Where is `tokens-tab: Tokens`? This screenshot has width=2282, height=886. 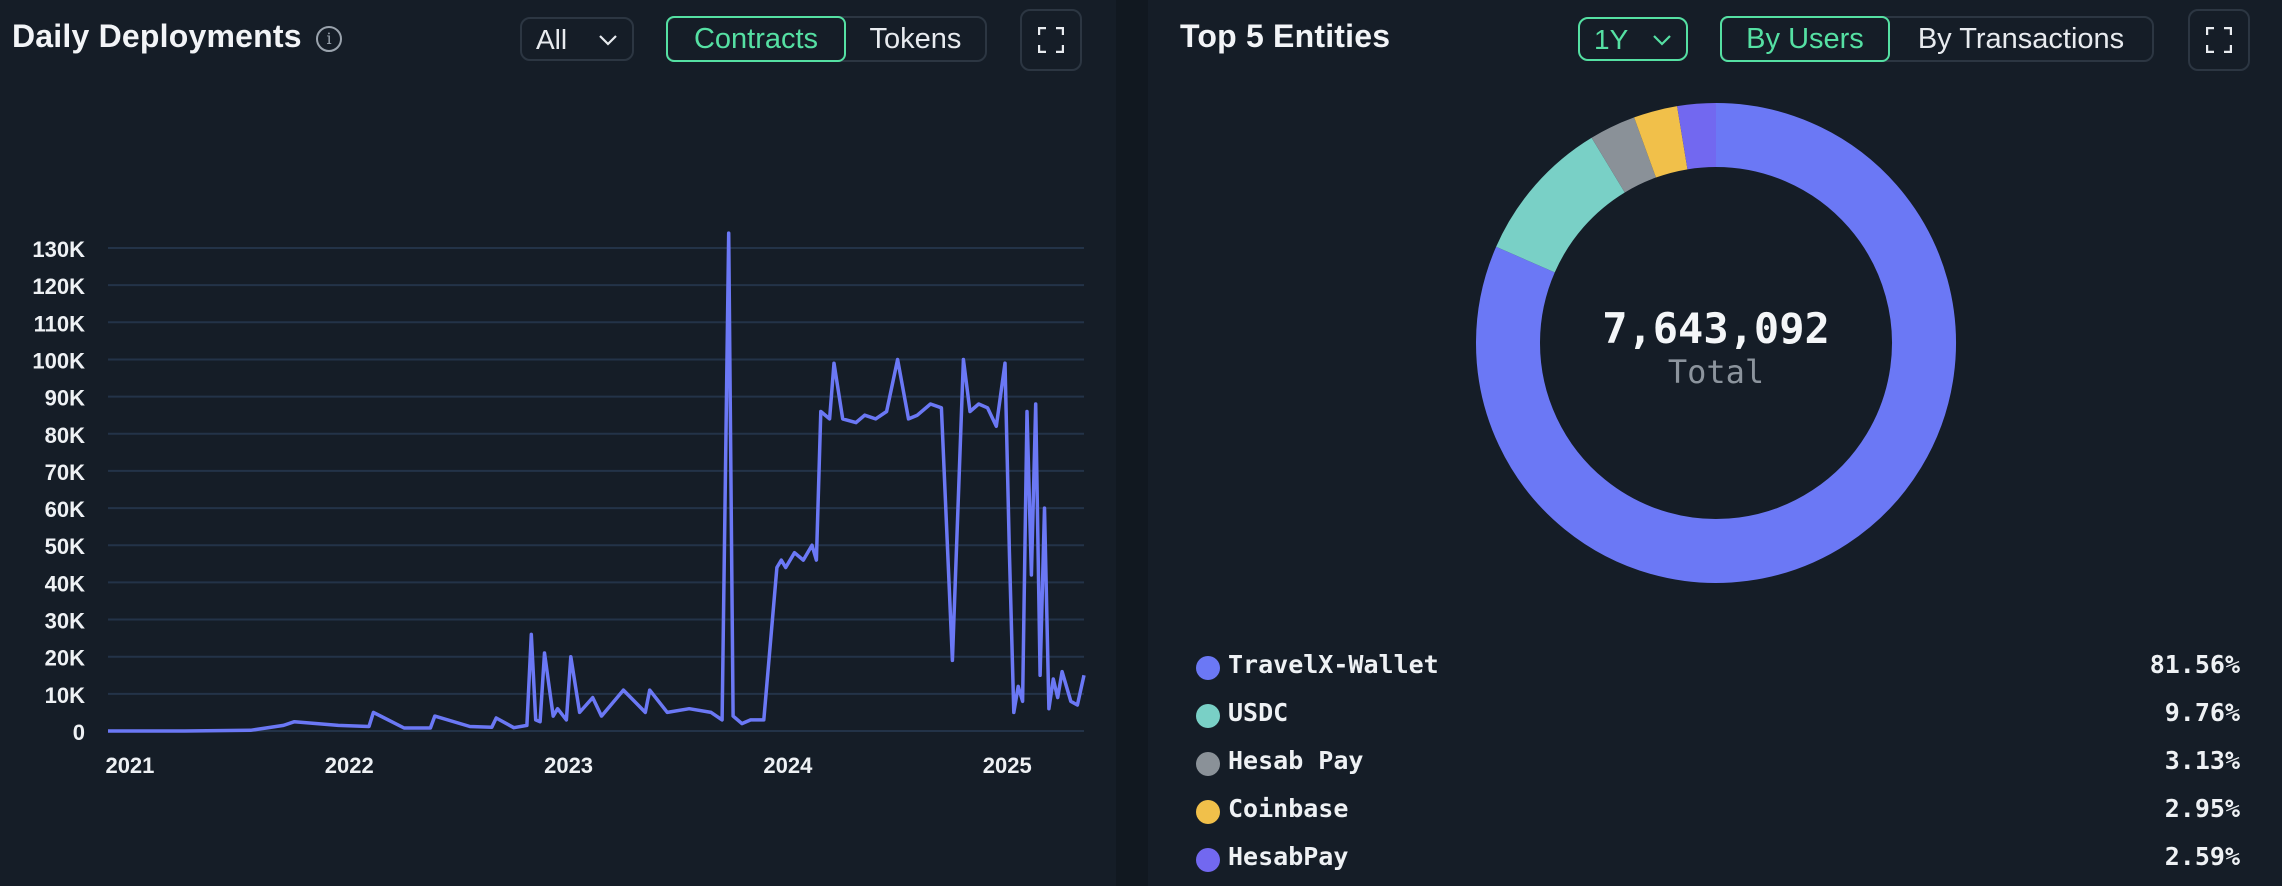 tokens-tab: Tokens is located at coordinates (915, 39).